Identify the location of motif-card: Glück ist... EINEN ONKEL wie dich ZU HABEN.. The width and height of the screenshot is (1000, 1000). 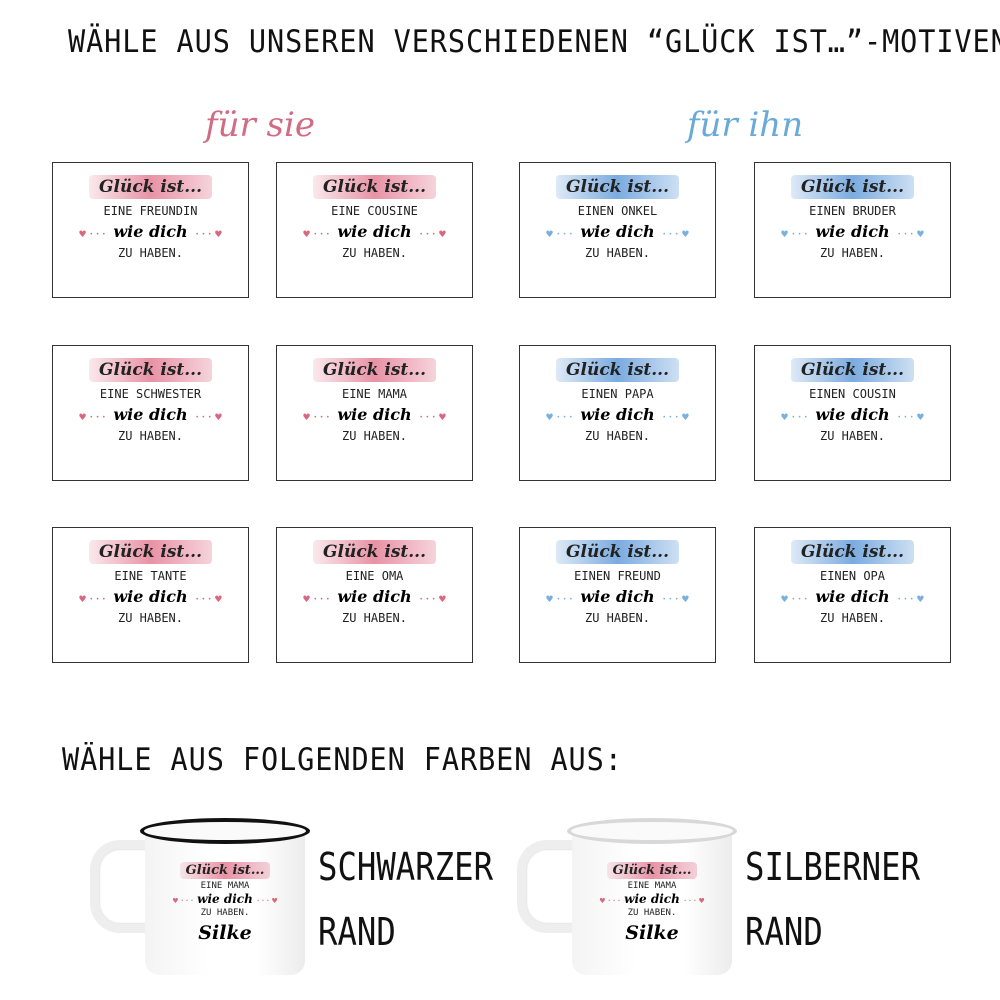
(617, 230).